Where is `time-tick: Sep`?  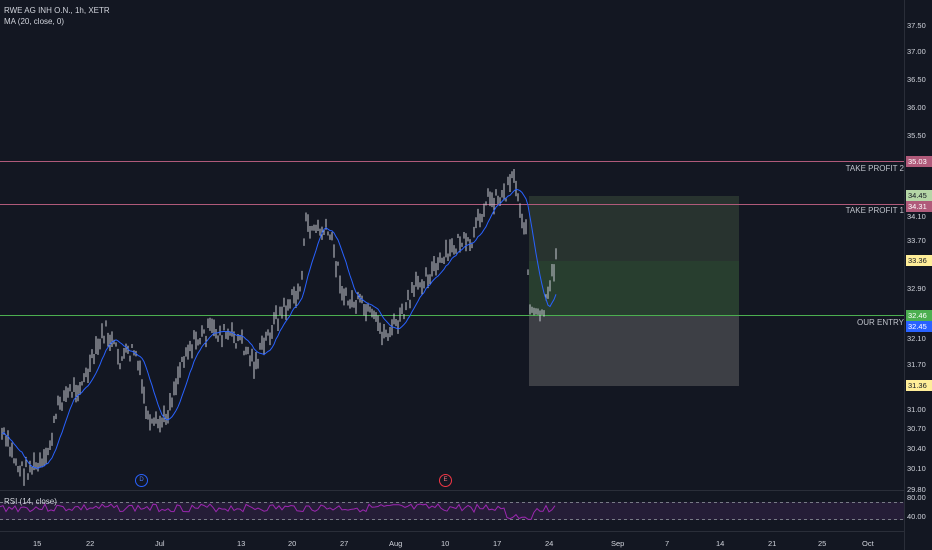
time-tick: Sep is located at coordinates (618, 543).